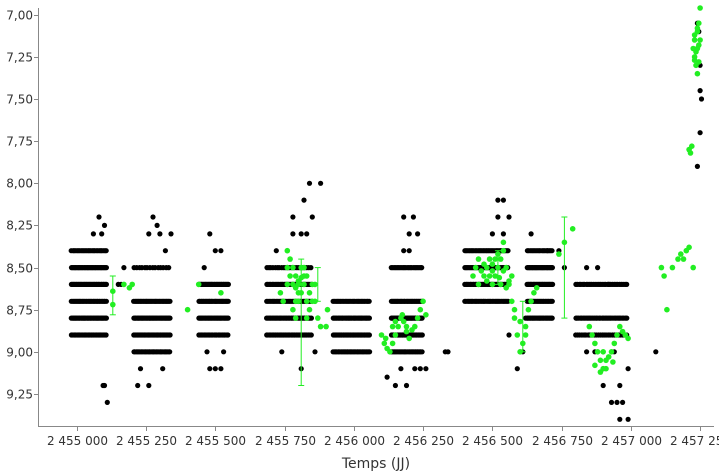 The image size is (719, 475). What do you see at coordinates (19, 142) in the screenshot?
I see `y-tick-label: 7,75` at bounding box center [19, 142].